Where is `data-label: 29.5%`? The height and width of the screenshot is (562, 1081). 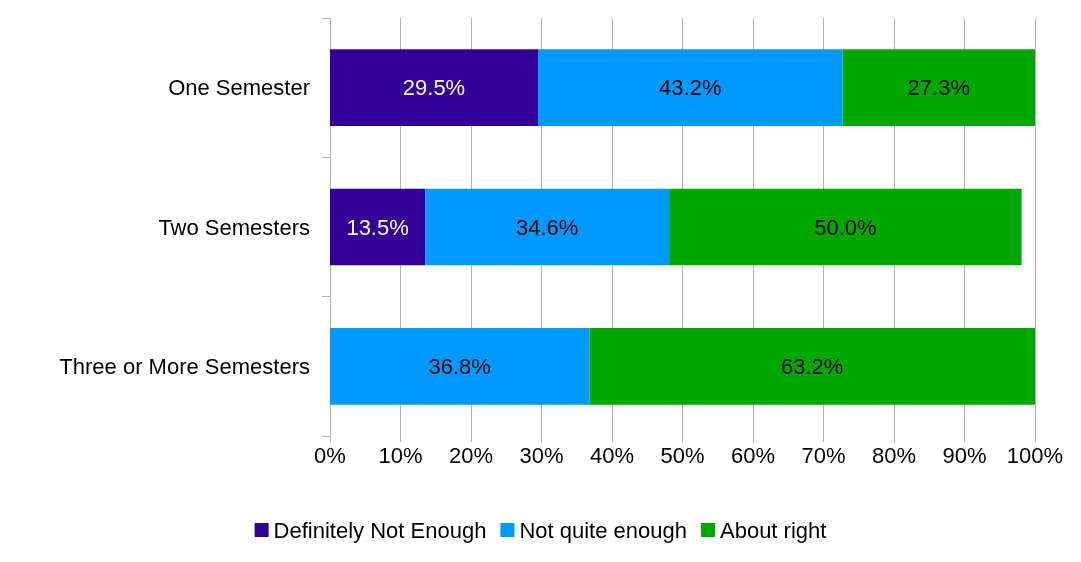 data-label: 29.5% is located at coordinates (434, 88).